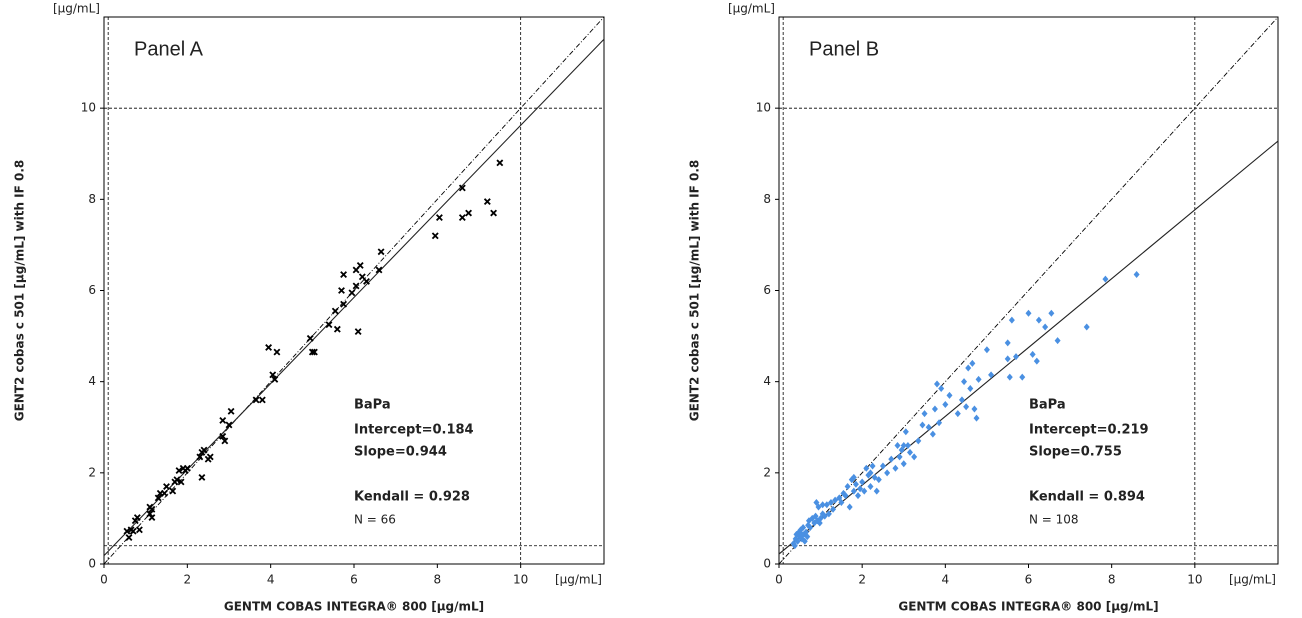 This screenshot has width=1302, height=618. What do you see at coordinates (372, 405) in the screenshot?
I see `annotation: BaPa` at bounding box center [372, 405].